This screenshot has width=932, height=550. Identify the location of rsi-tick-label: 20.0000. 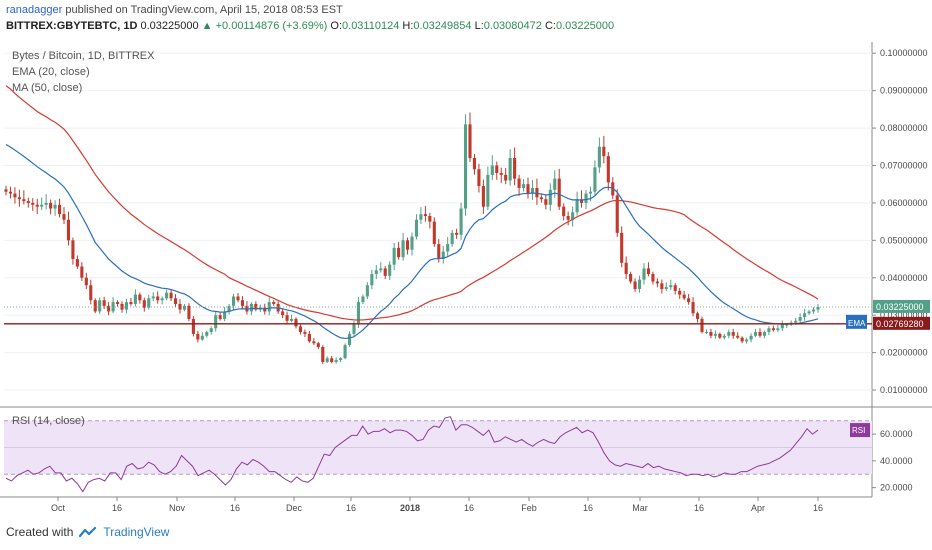
(896, 488).